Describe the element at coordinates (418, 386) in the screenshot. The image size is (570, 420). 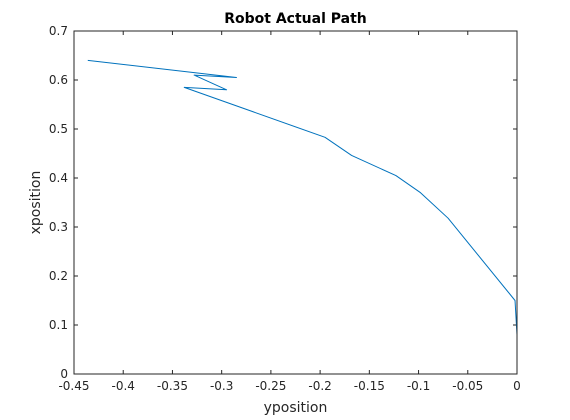
I see `x-tick-label: -0.1` at that location.